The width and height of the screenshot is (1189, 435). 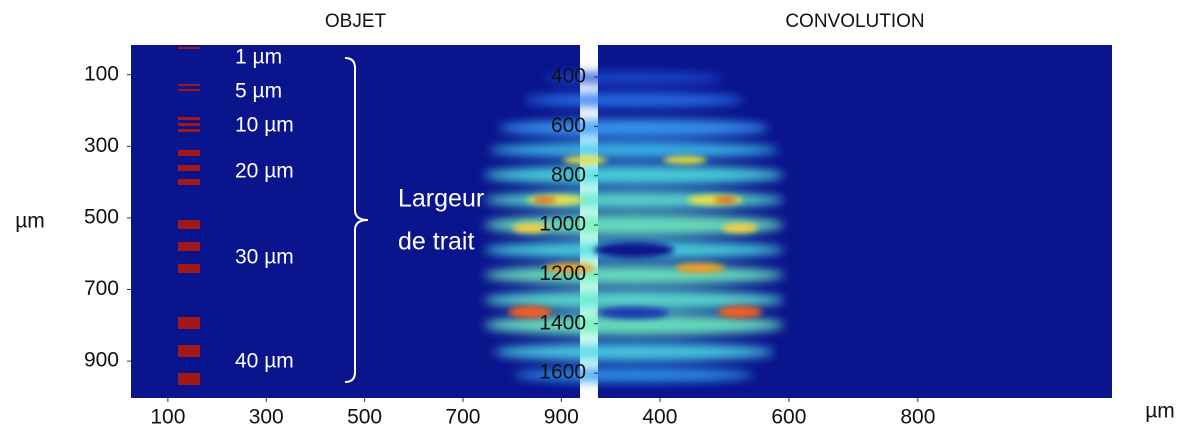 What do you see at coordinates (854, 21) in the screenshot?
I see `chart-title: CONVOLUTION` at bounding box center [854, 21].